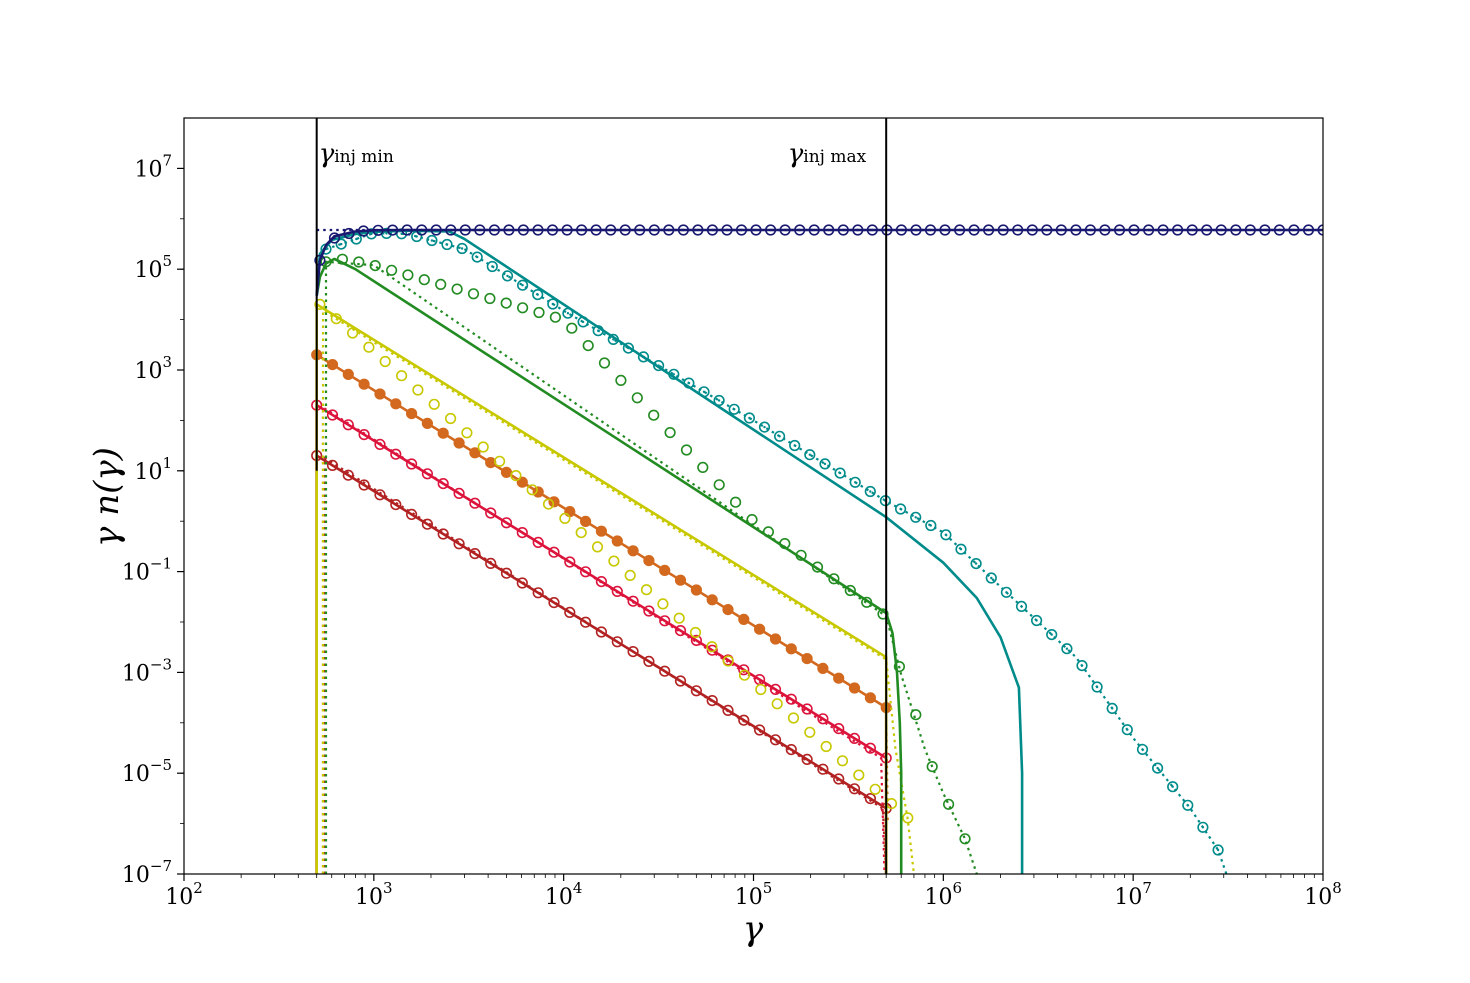 This screenshot has width=1470, height=983. I want to click on vline-label-1: γinj max, so click(827, 154).